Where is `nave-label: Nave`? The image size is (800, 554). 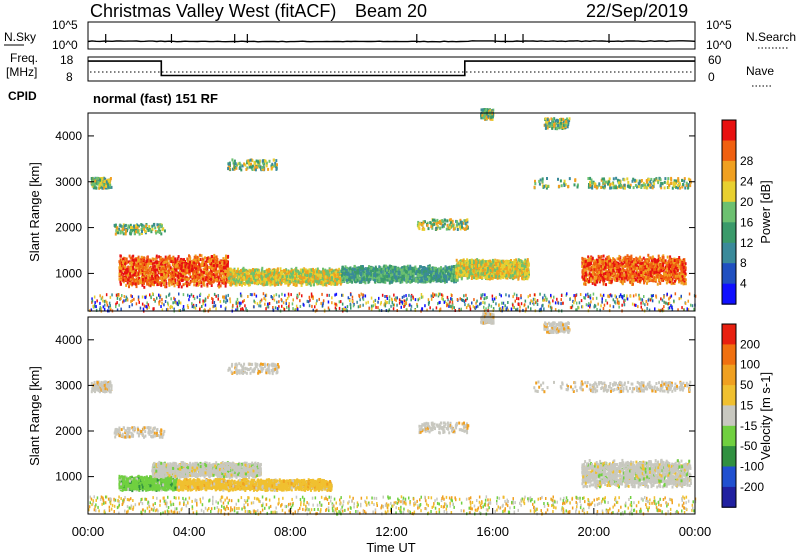 nave-label: Nave is located at coordinates (760, 71).